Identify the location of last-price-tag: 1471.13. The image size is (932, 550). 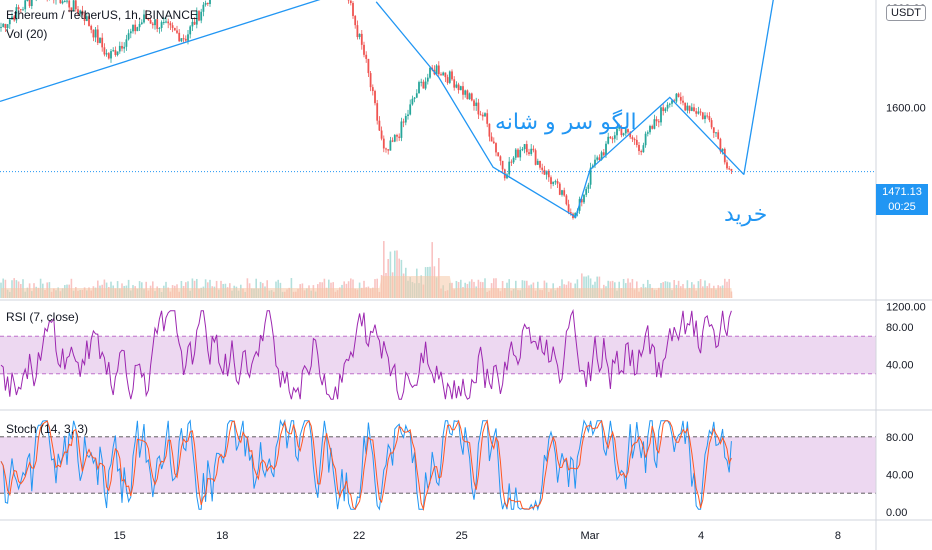
(902, 192).